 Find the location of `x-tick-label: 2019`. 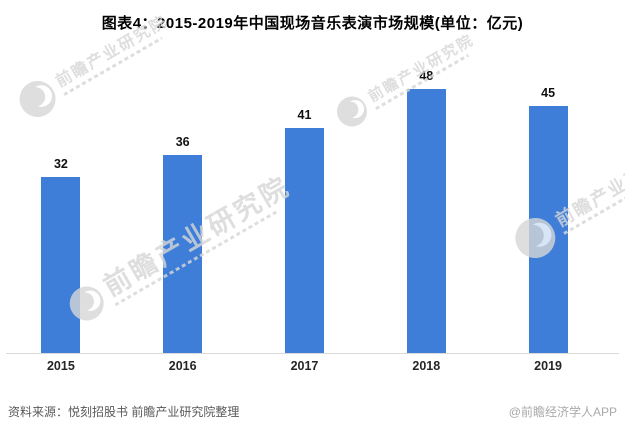

x-tick-label: 2019 is located at coordinates (548, 366).